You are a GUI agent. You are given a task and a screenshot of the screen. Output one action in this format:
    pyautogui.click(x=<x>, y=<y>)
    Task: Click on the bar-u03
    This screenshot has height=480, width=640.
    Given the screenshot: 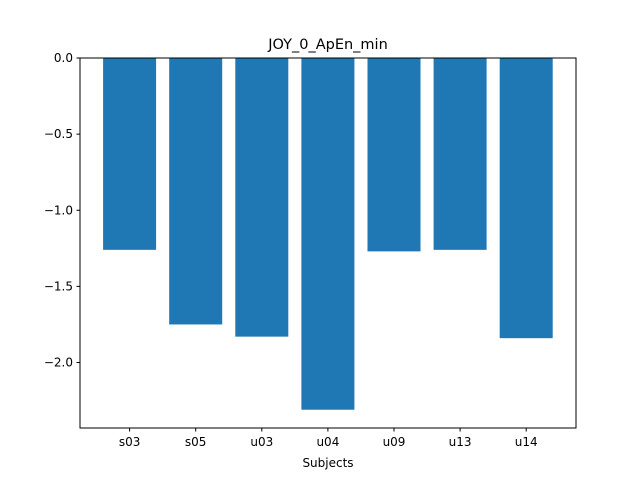 What is the action you would take?
    pyautogui.click(x=262, y=197)
    